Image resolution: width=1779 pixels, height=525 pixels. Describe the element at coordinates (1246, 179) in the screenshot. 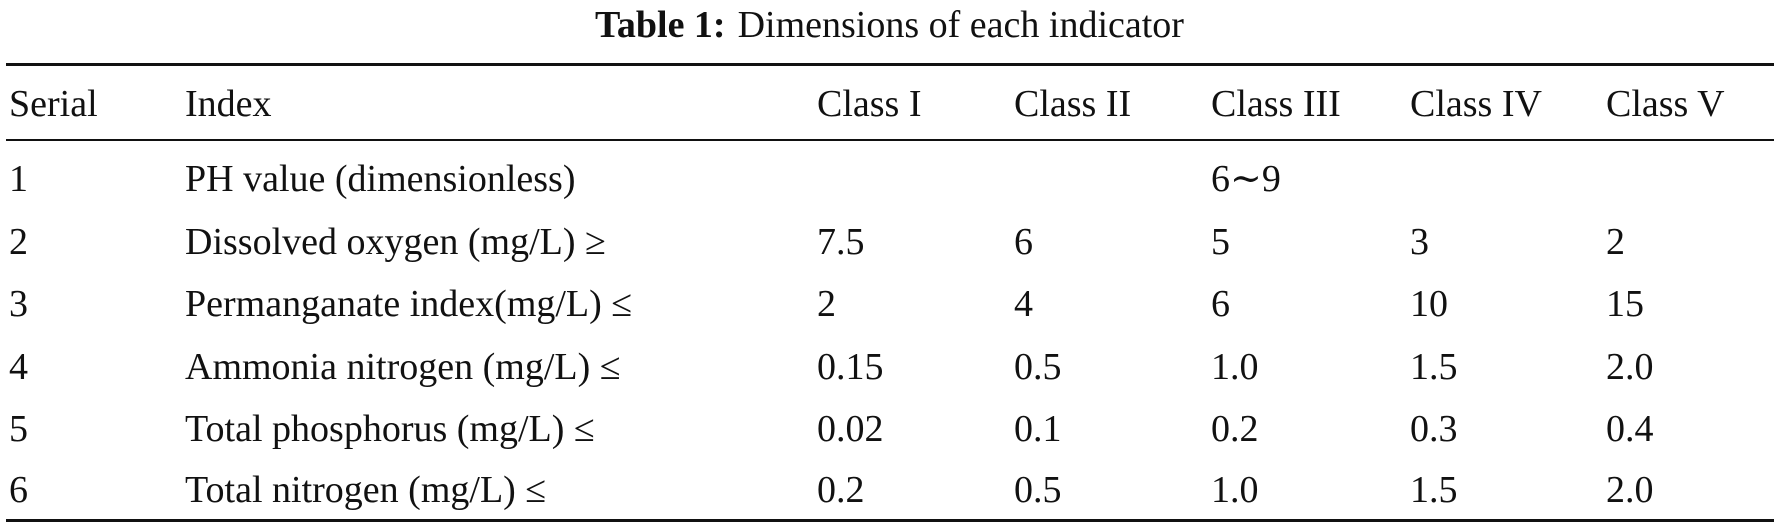

I see `table-cell: 6∼9` at that location.